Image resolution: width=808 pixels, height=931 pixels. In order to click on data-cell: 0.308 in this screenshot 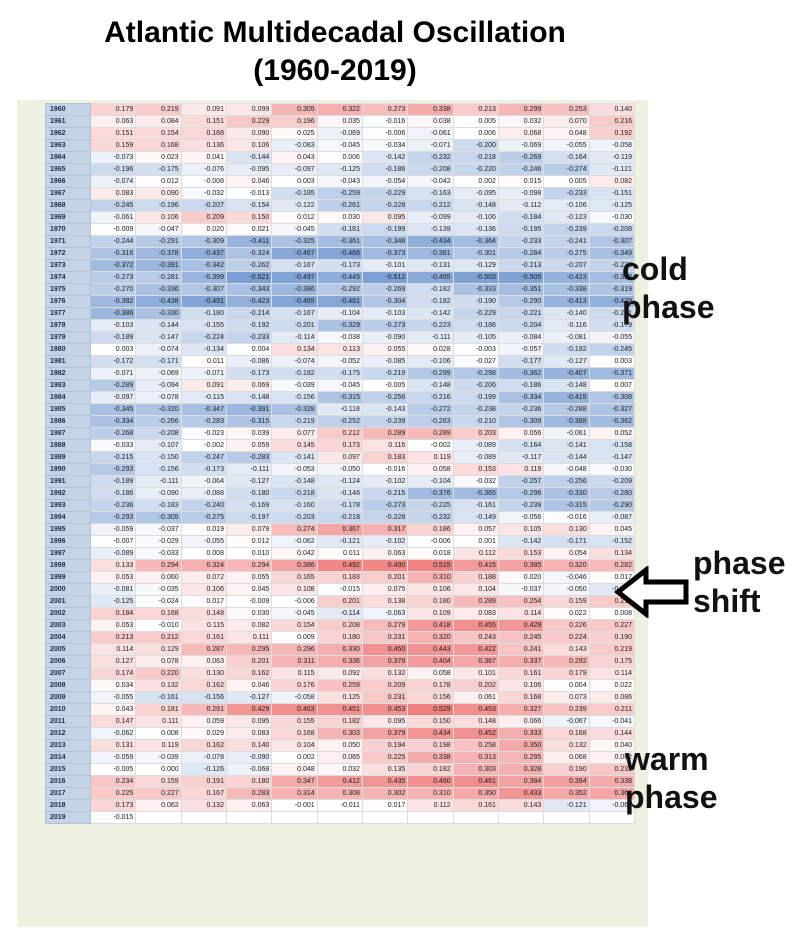, I will do `click(339, 793)`.